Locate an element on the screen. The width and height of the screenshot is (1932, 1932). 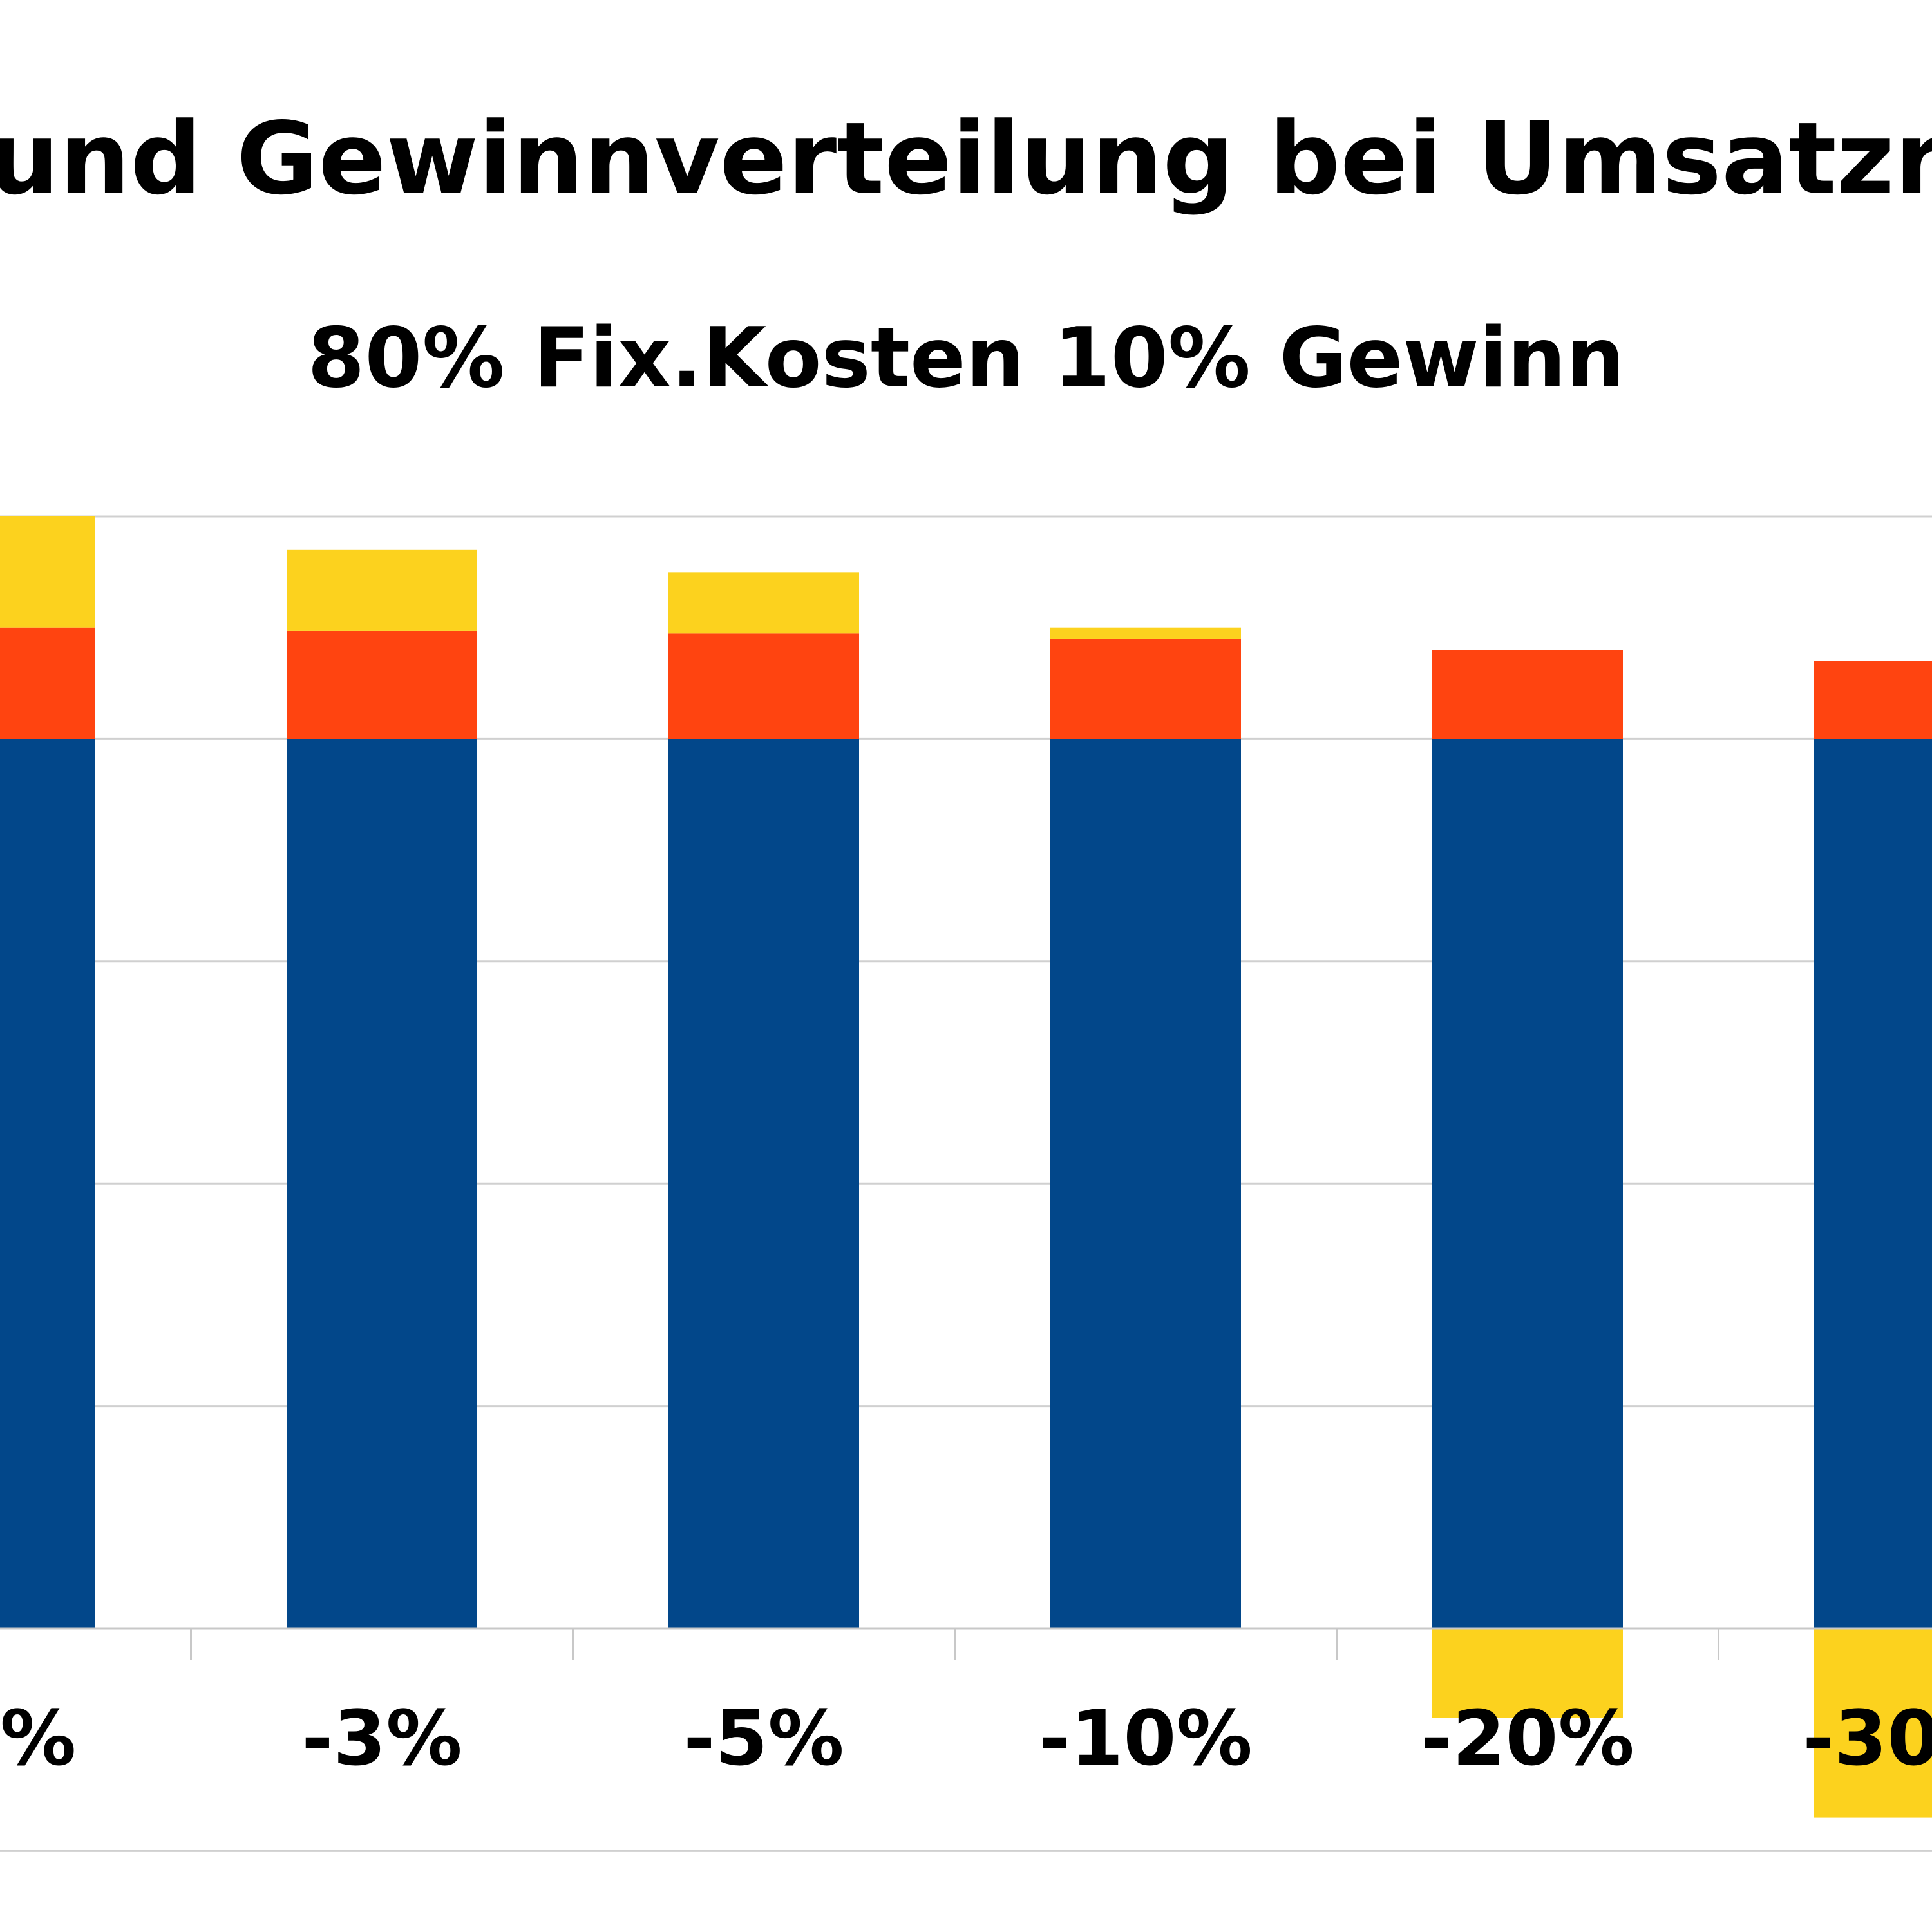
x-tick-label: -10% is located at coordinates (1145, 1739).